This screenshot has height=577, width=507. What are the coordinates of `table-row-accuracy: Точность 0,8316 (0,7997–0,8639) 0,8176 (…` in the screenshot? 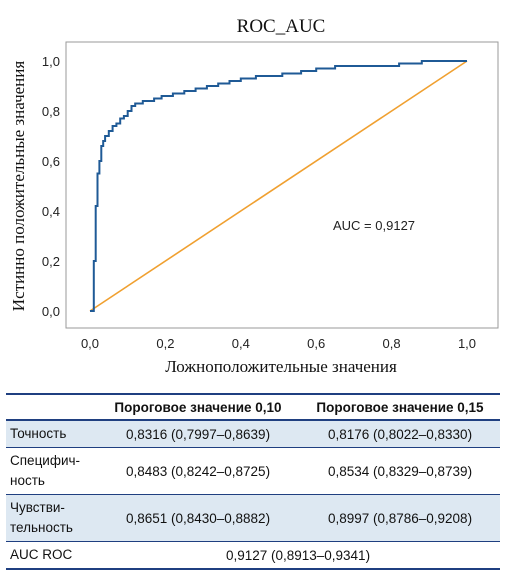 It's located at (253, 434).